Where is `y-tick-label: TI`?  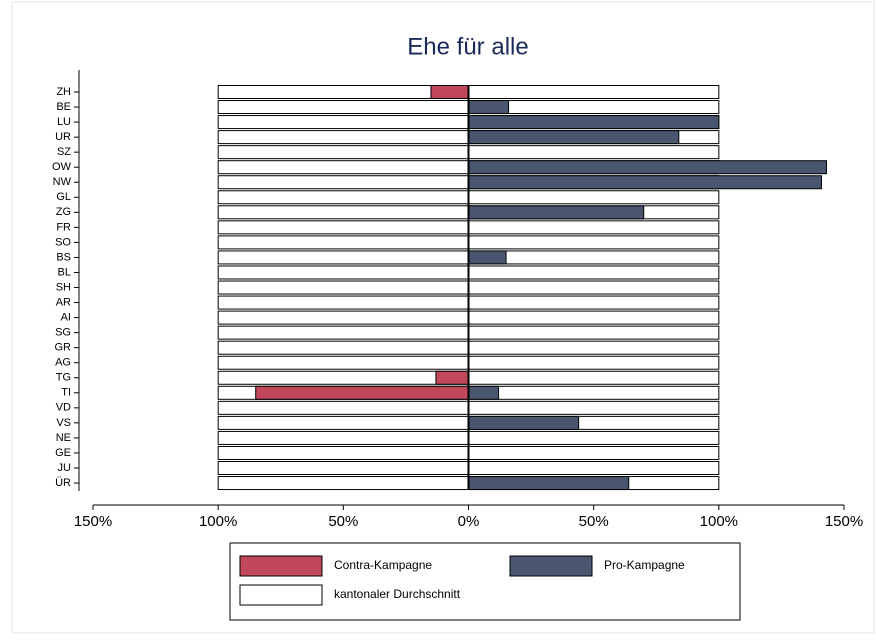
y-tick-label: TI is located at coordinates (66, 393).